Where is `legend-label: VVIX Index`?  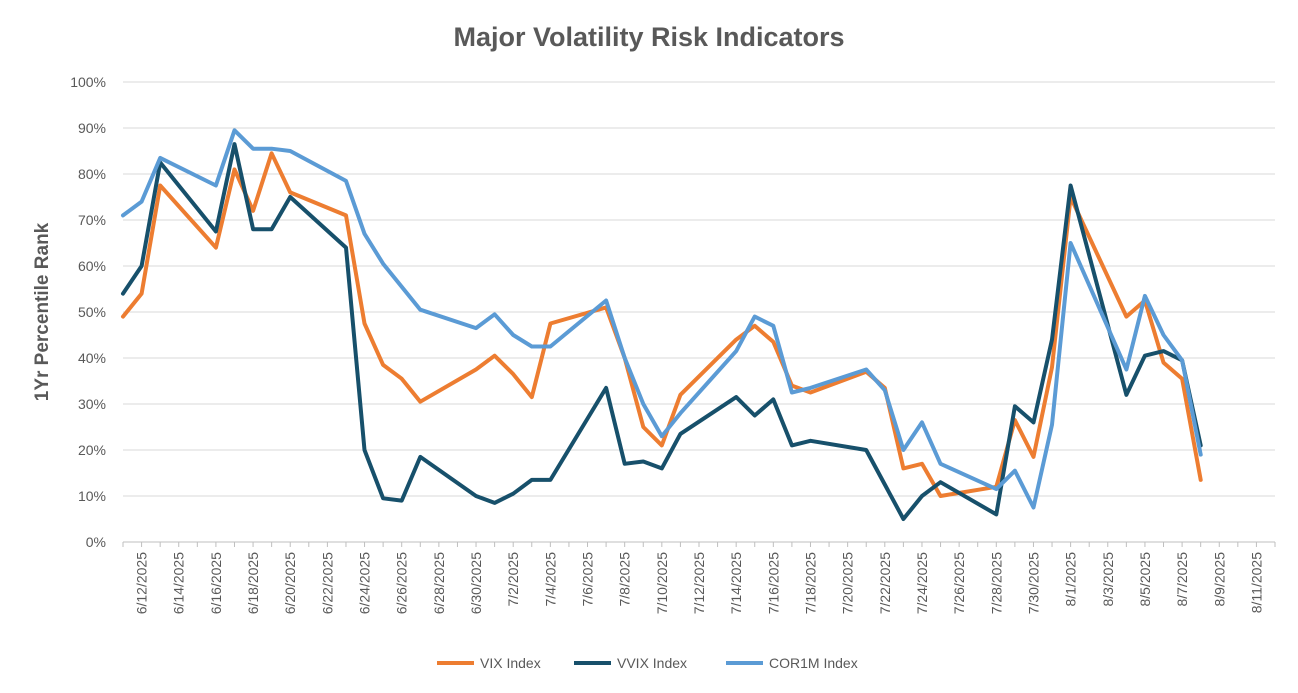 legend-label: VVIX Index is located at coordinates (652, 663).